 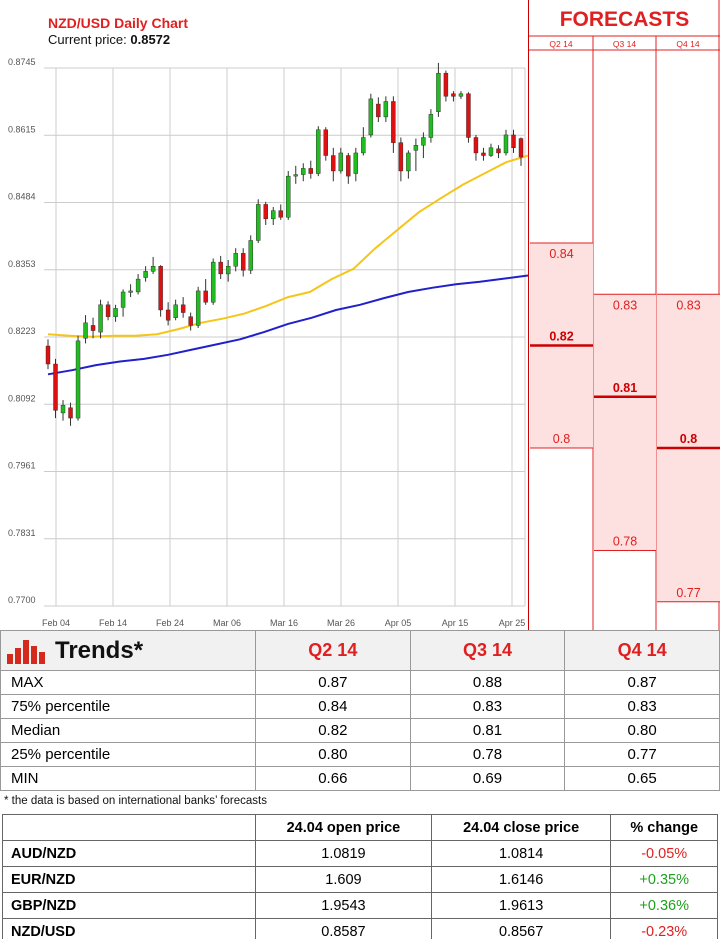 What do you see at coordinates (664, 827) in the screenshot?
I see `prices-header-change: % change` at bounding box center [664, 827].